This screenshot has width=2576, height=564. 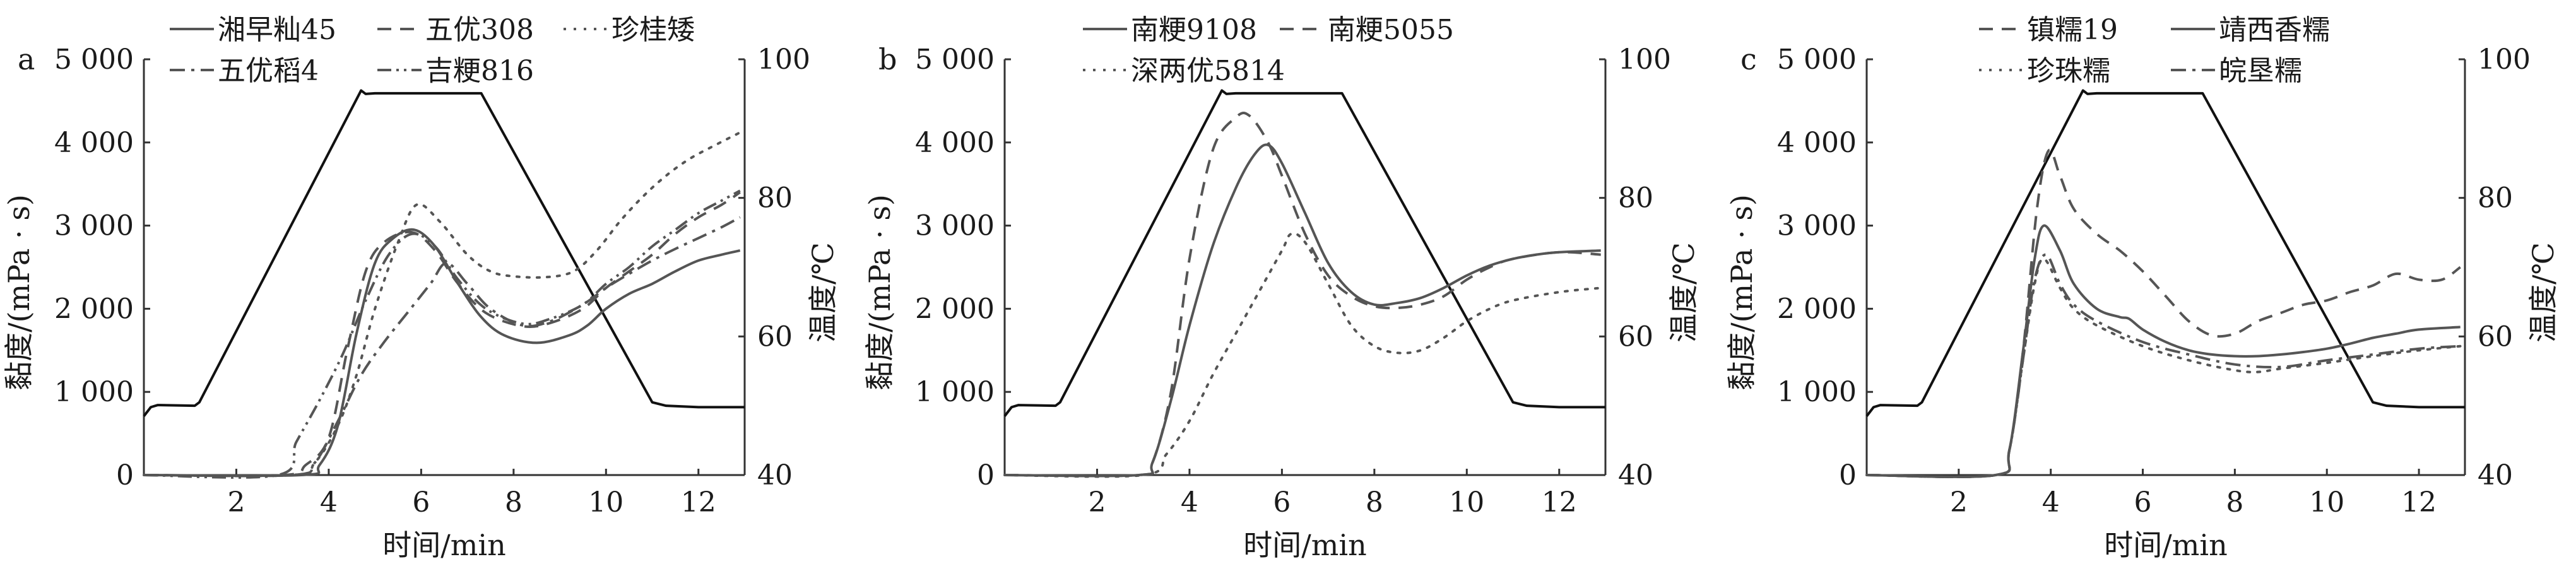 I want to click on legend-label: 五优稻4, so click(x=268, y=71).